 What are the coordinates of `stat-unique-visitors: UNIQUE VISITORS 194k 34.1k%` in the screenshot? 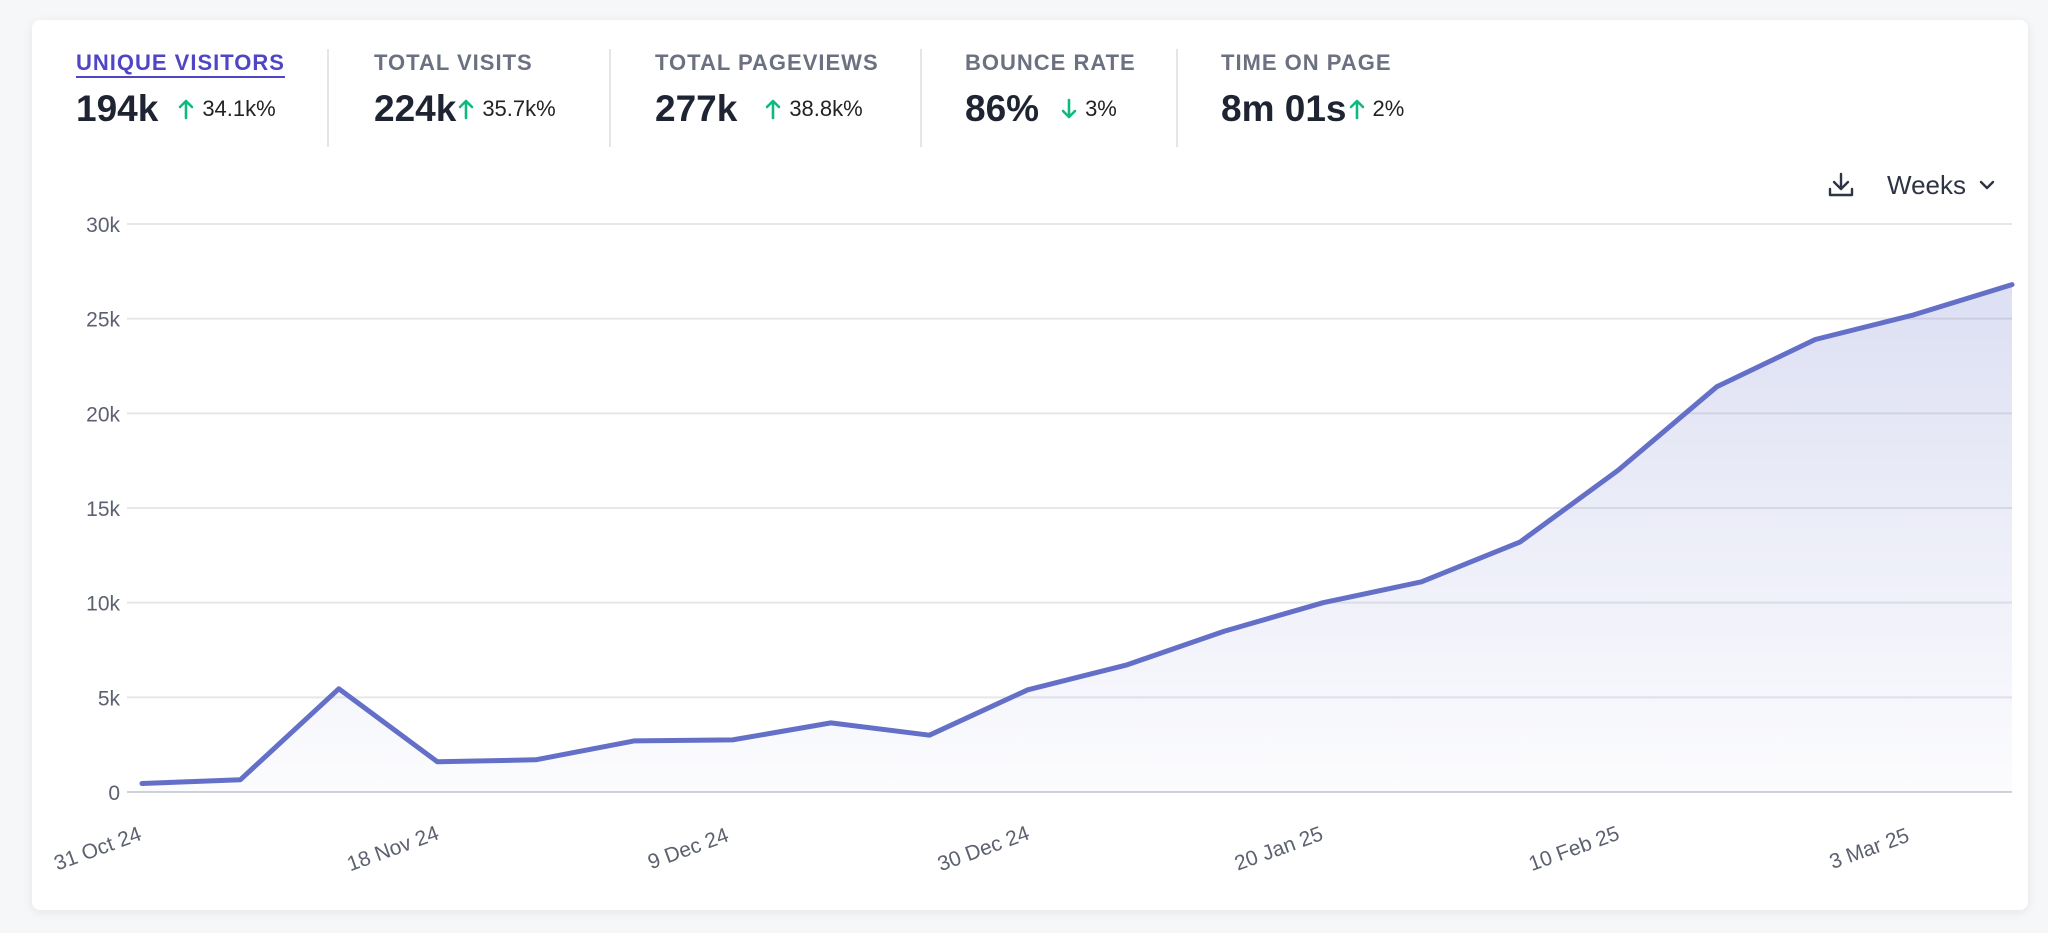 It's located at (180, 100).